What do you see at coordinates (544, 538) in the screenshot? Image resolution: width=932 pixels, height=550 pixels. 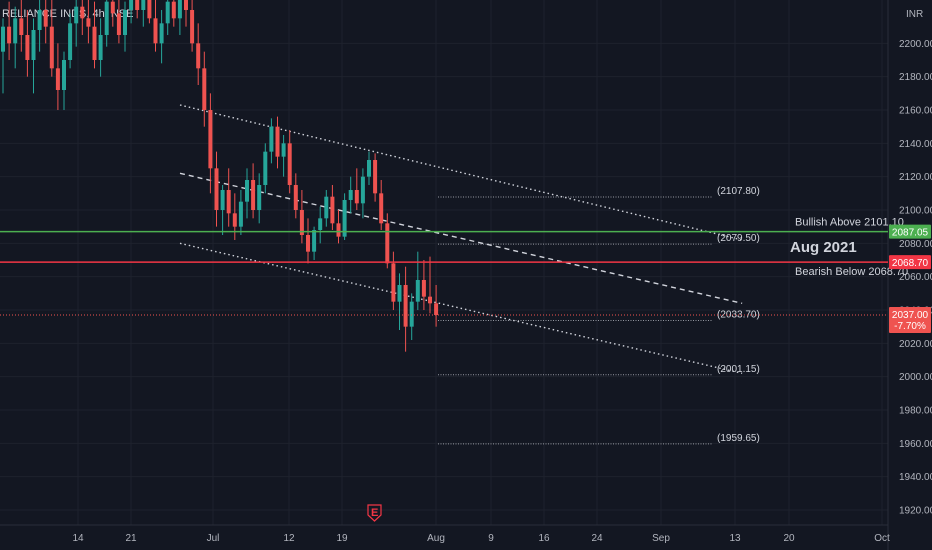 I see `x-tick-label: 16` at bounding box center [544, 538].